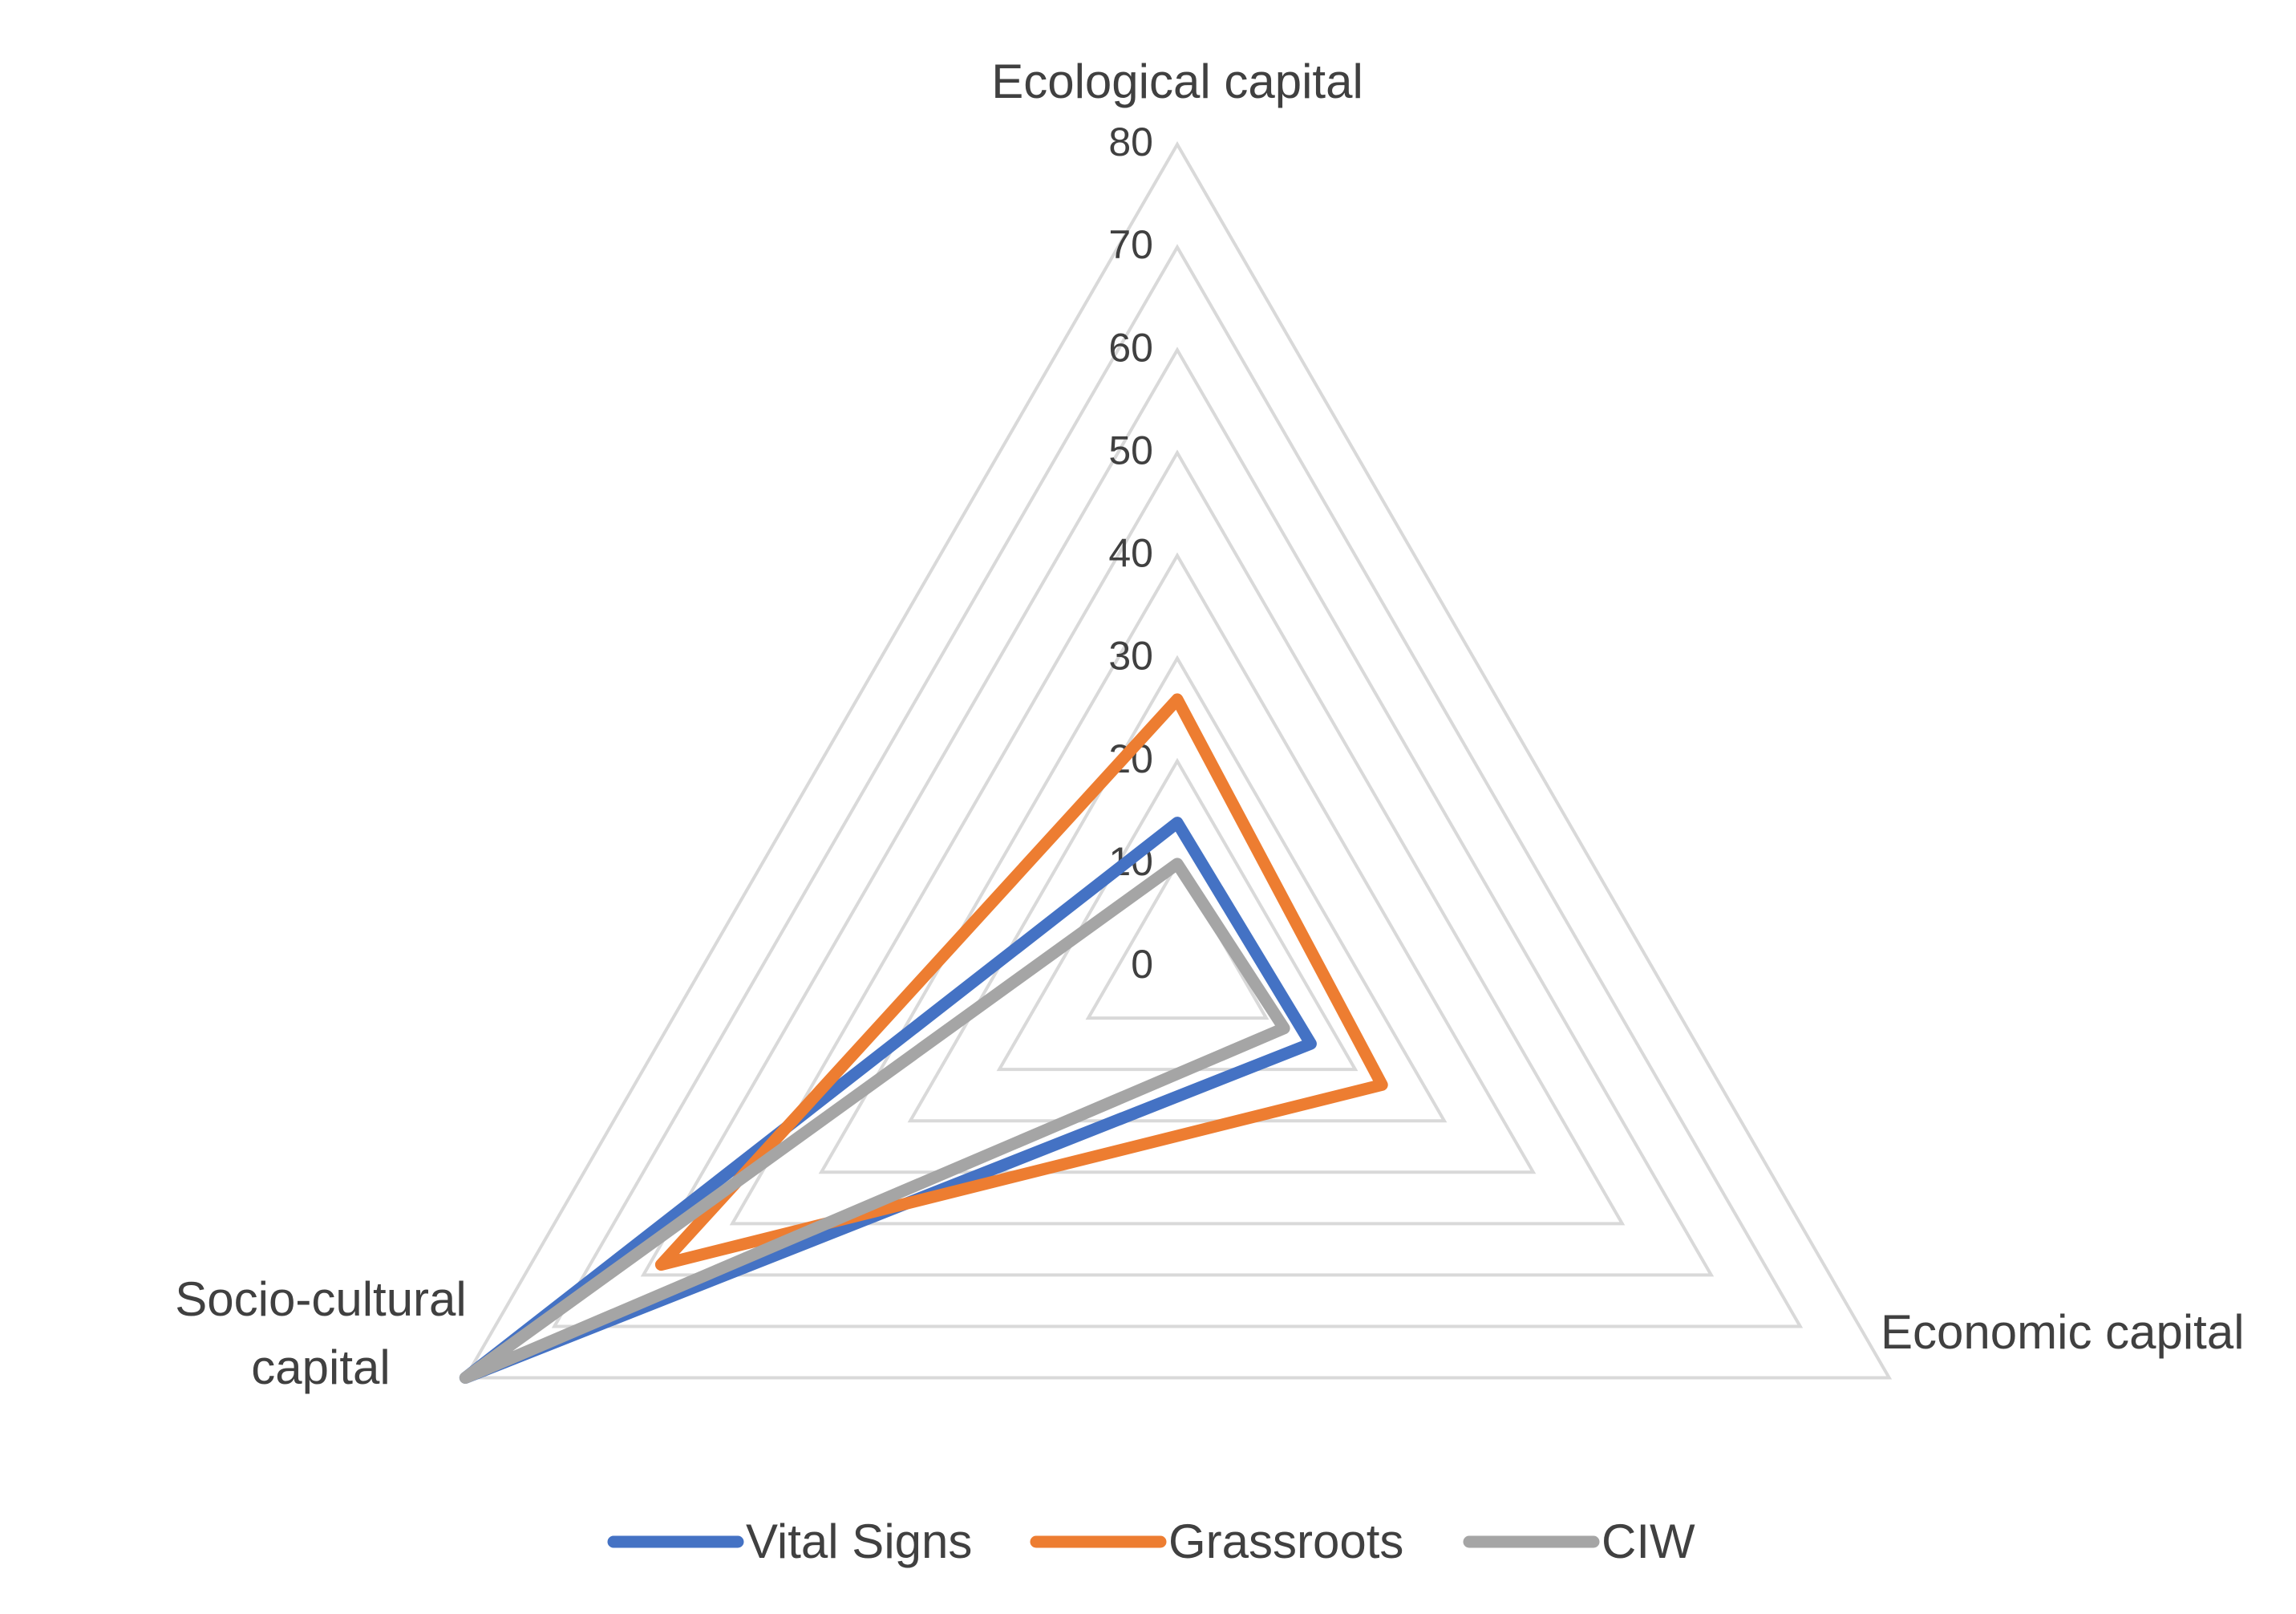 Image resolution: width=2296 pixels, height=1614 pixels. I want to click on legend: Vital Signs Grassroots CIW, so click(1151, 1541).